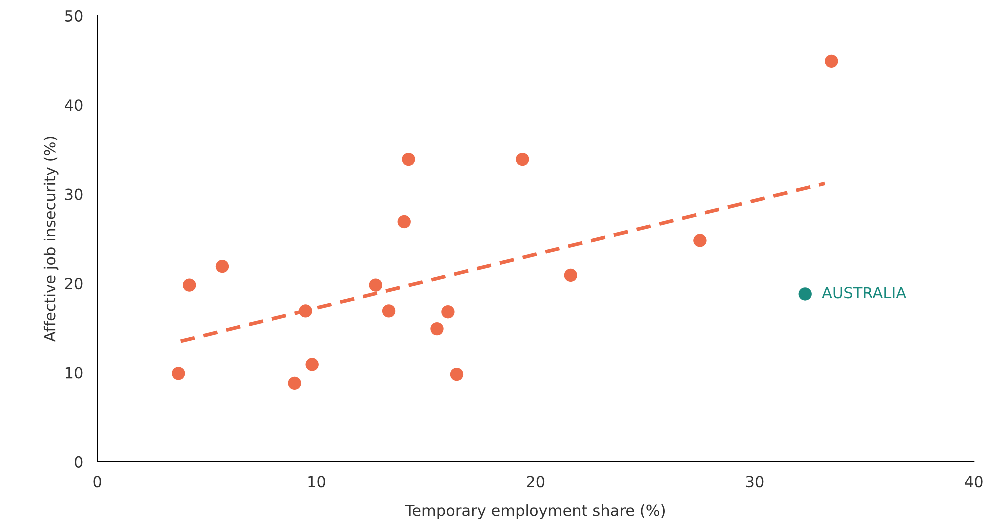  What do you see at coordinates (74, 106) in the screenshot?
I see `y-tick-label: 40` at bounding box center [74, 106].